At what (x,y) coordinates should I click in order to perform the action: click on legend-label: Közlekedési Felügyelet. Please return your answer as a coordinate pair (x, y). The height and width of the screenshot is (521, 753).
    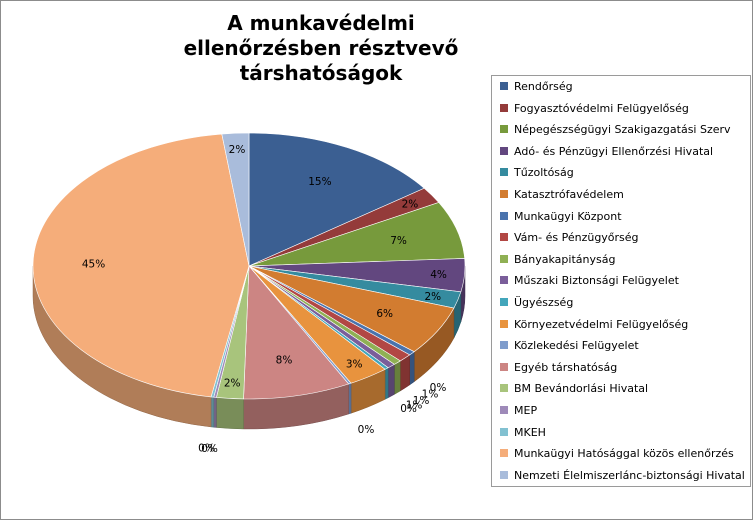
    Looking at the image, I should click on (576, 346).